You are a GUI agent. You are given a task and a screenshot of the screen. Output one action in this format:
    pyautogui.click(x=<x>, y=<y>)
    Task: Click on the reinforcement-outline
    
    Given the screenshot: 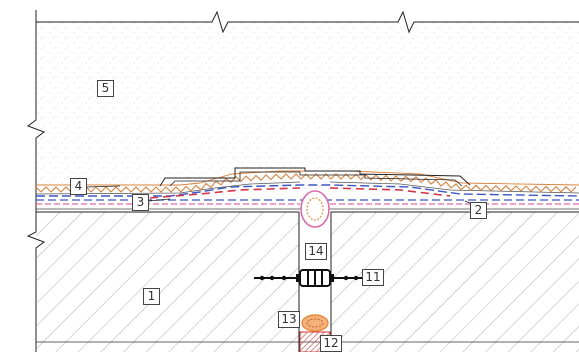 What is the action you would take?
    pyautogui.click(x=315, y=177)
    